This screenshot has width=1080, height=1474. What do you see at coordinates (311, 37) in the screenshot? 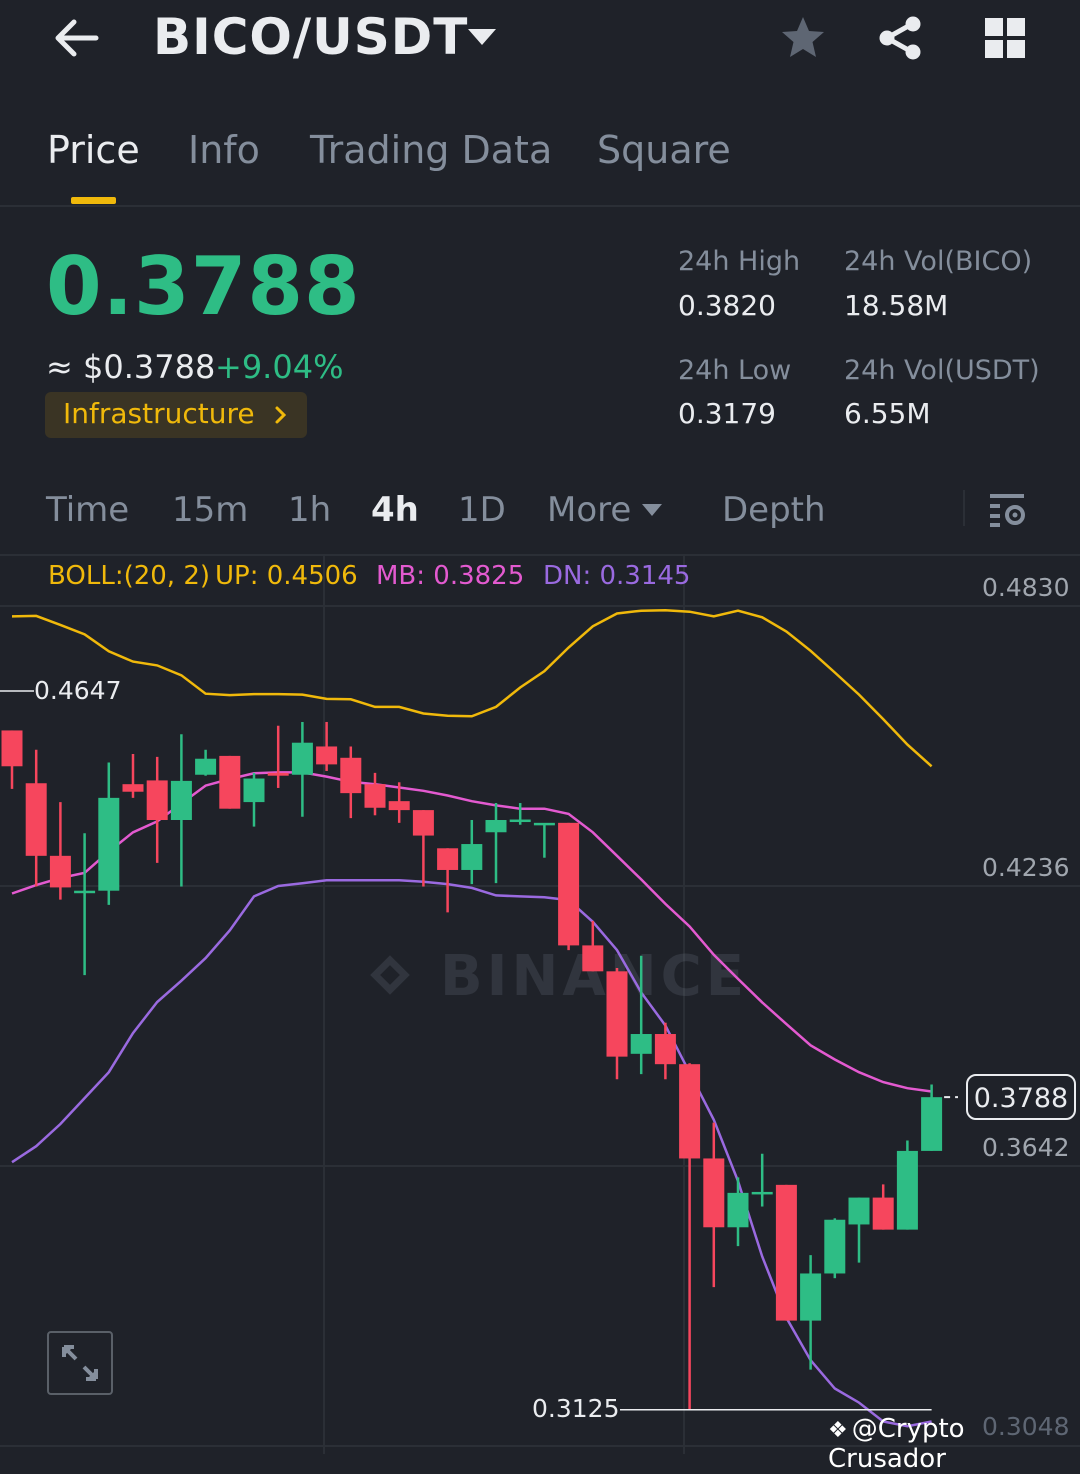
I see `pair-title: BICO/USDT` at bounding box center [311, 37].